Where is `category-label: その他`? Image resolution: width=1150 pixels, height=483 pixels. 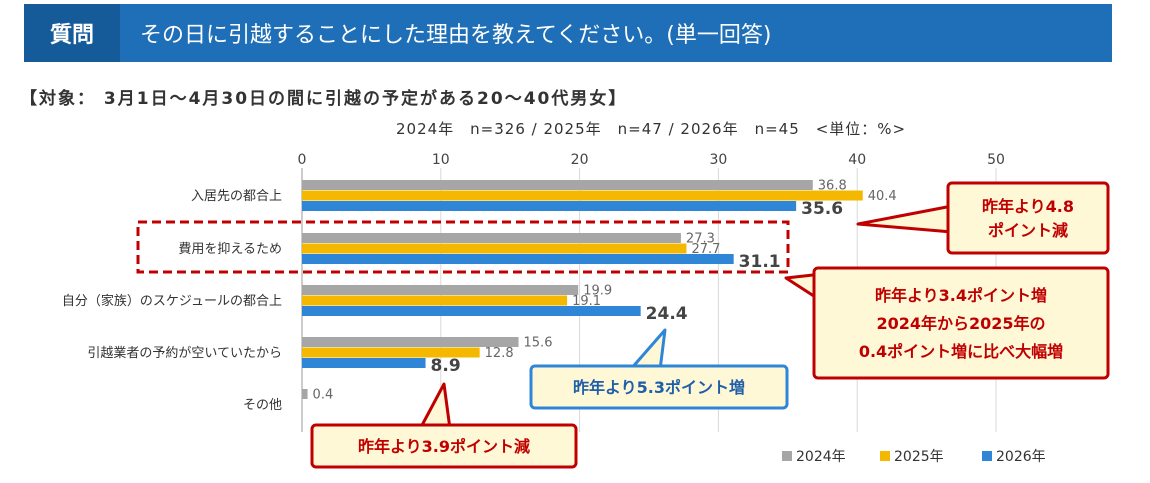
category-label: その他 is located at coordinates (262, 405).